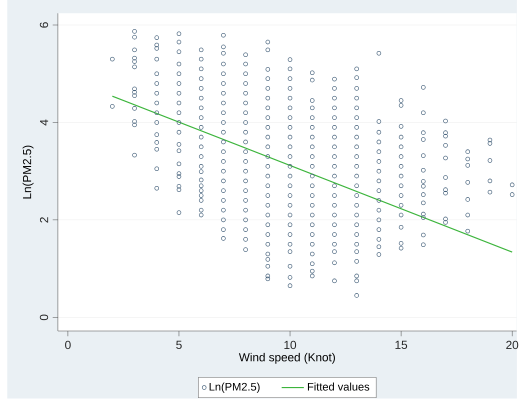 The width and height of the screenshot is (523, 399). I want to click on x-axis-title: Wind speed (Knot), so click(286, 358).